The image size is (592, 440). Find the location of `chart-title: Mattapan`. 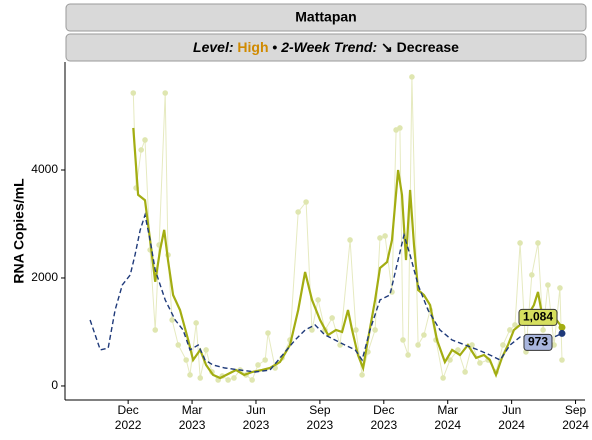

chart-title: Mattapan is located at coordinates (325, 17).